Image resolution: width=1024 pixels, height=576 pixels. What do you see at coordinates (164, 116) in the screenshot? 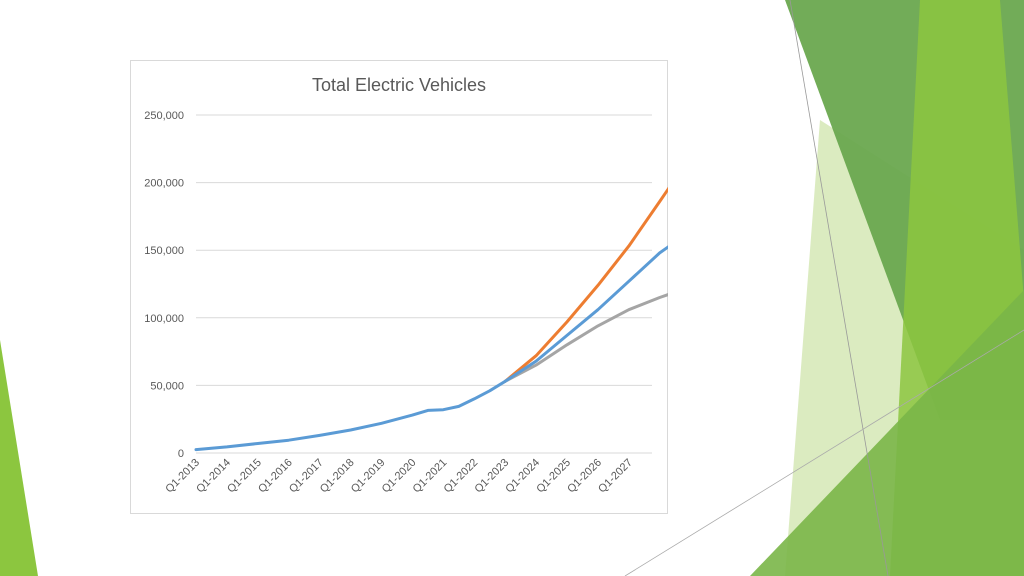
I see `y-tick-label: 250,000` at bounding box center [164, 116].